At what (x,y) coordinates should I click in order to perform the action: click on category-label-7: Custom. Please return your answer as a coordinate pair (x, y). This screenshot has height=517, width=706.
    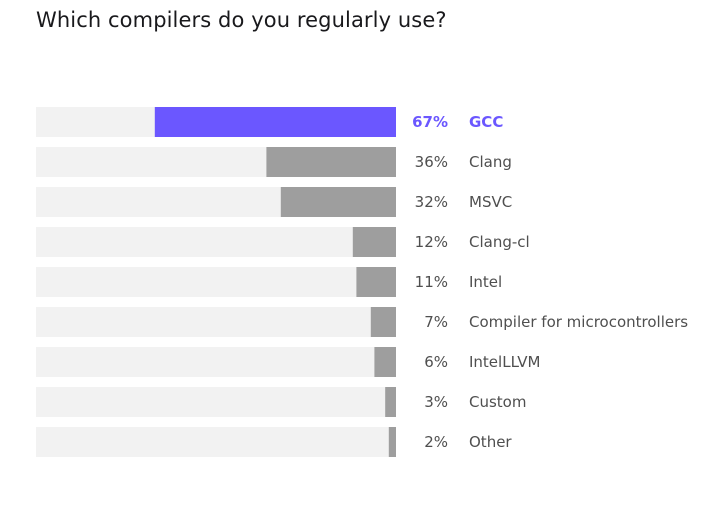
    Looking at the image, I should click on (497, 402).